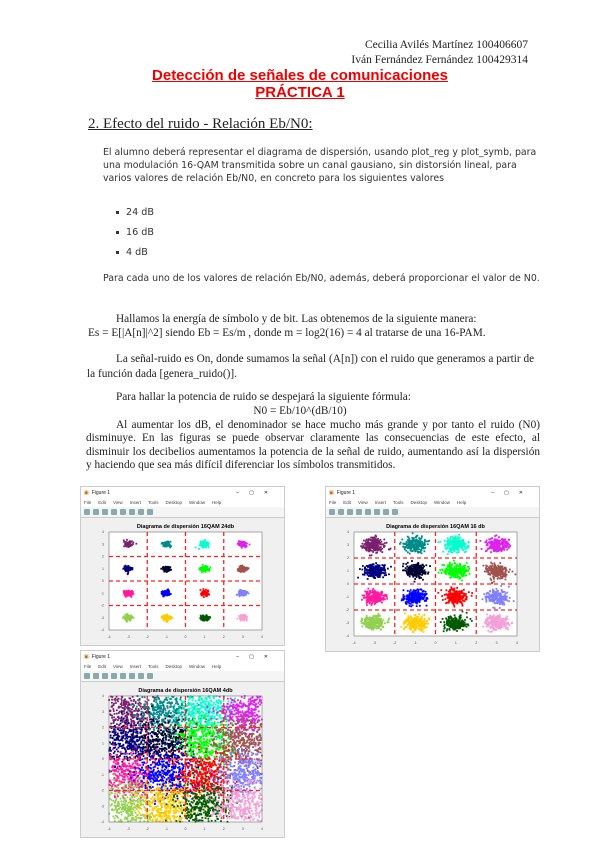 The image size is (600, 848). Describe the element at coordinates (300, 411) in the screenshot. I see `formula: N0 = Eb/10^(dB/10)` at that location.